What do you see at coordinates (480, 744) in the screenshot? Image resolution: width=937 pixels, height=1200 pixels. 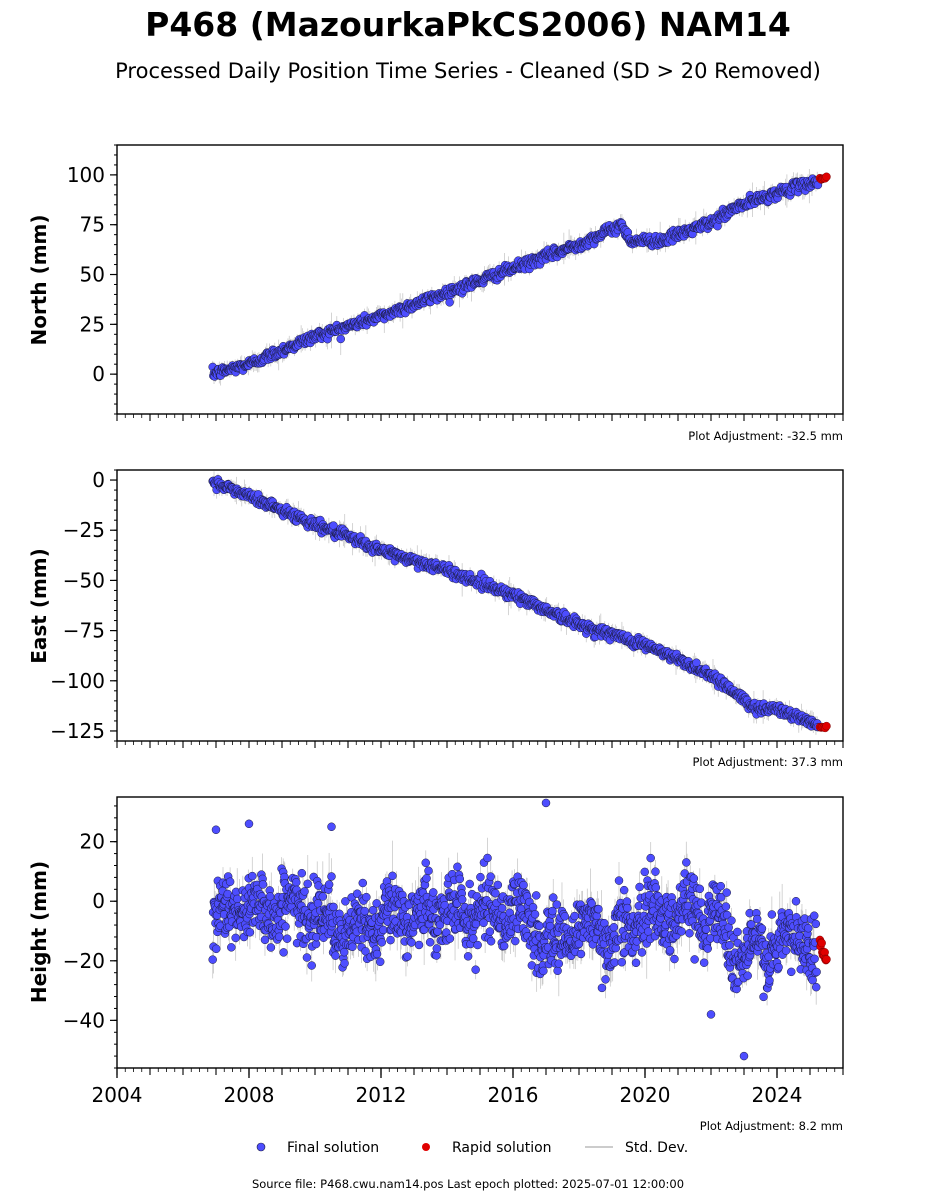 I see `panel-1-x-axis` at bounding box center [480, 744].